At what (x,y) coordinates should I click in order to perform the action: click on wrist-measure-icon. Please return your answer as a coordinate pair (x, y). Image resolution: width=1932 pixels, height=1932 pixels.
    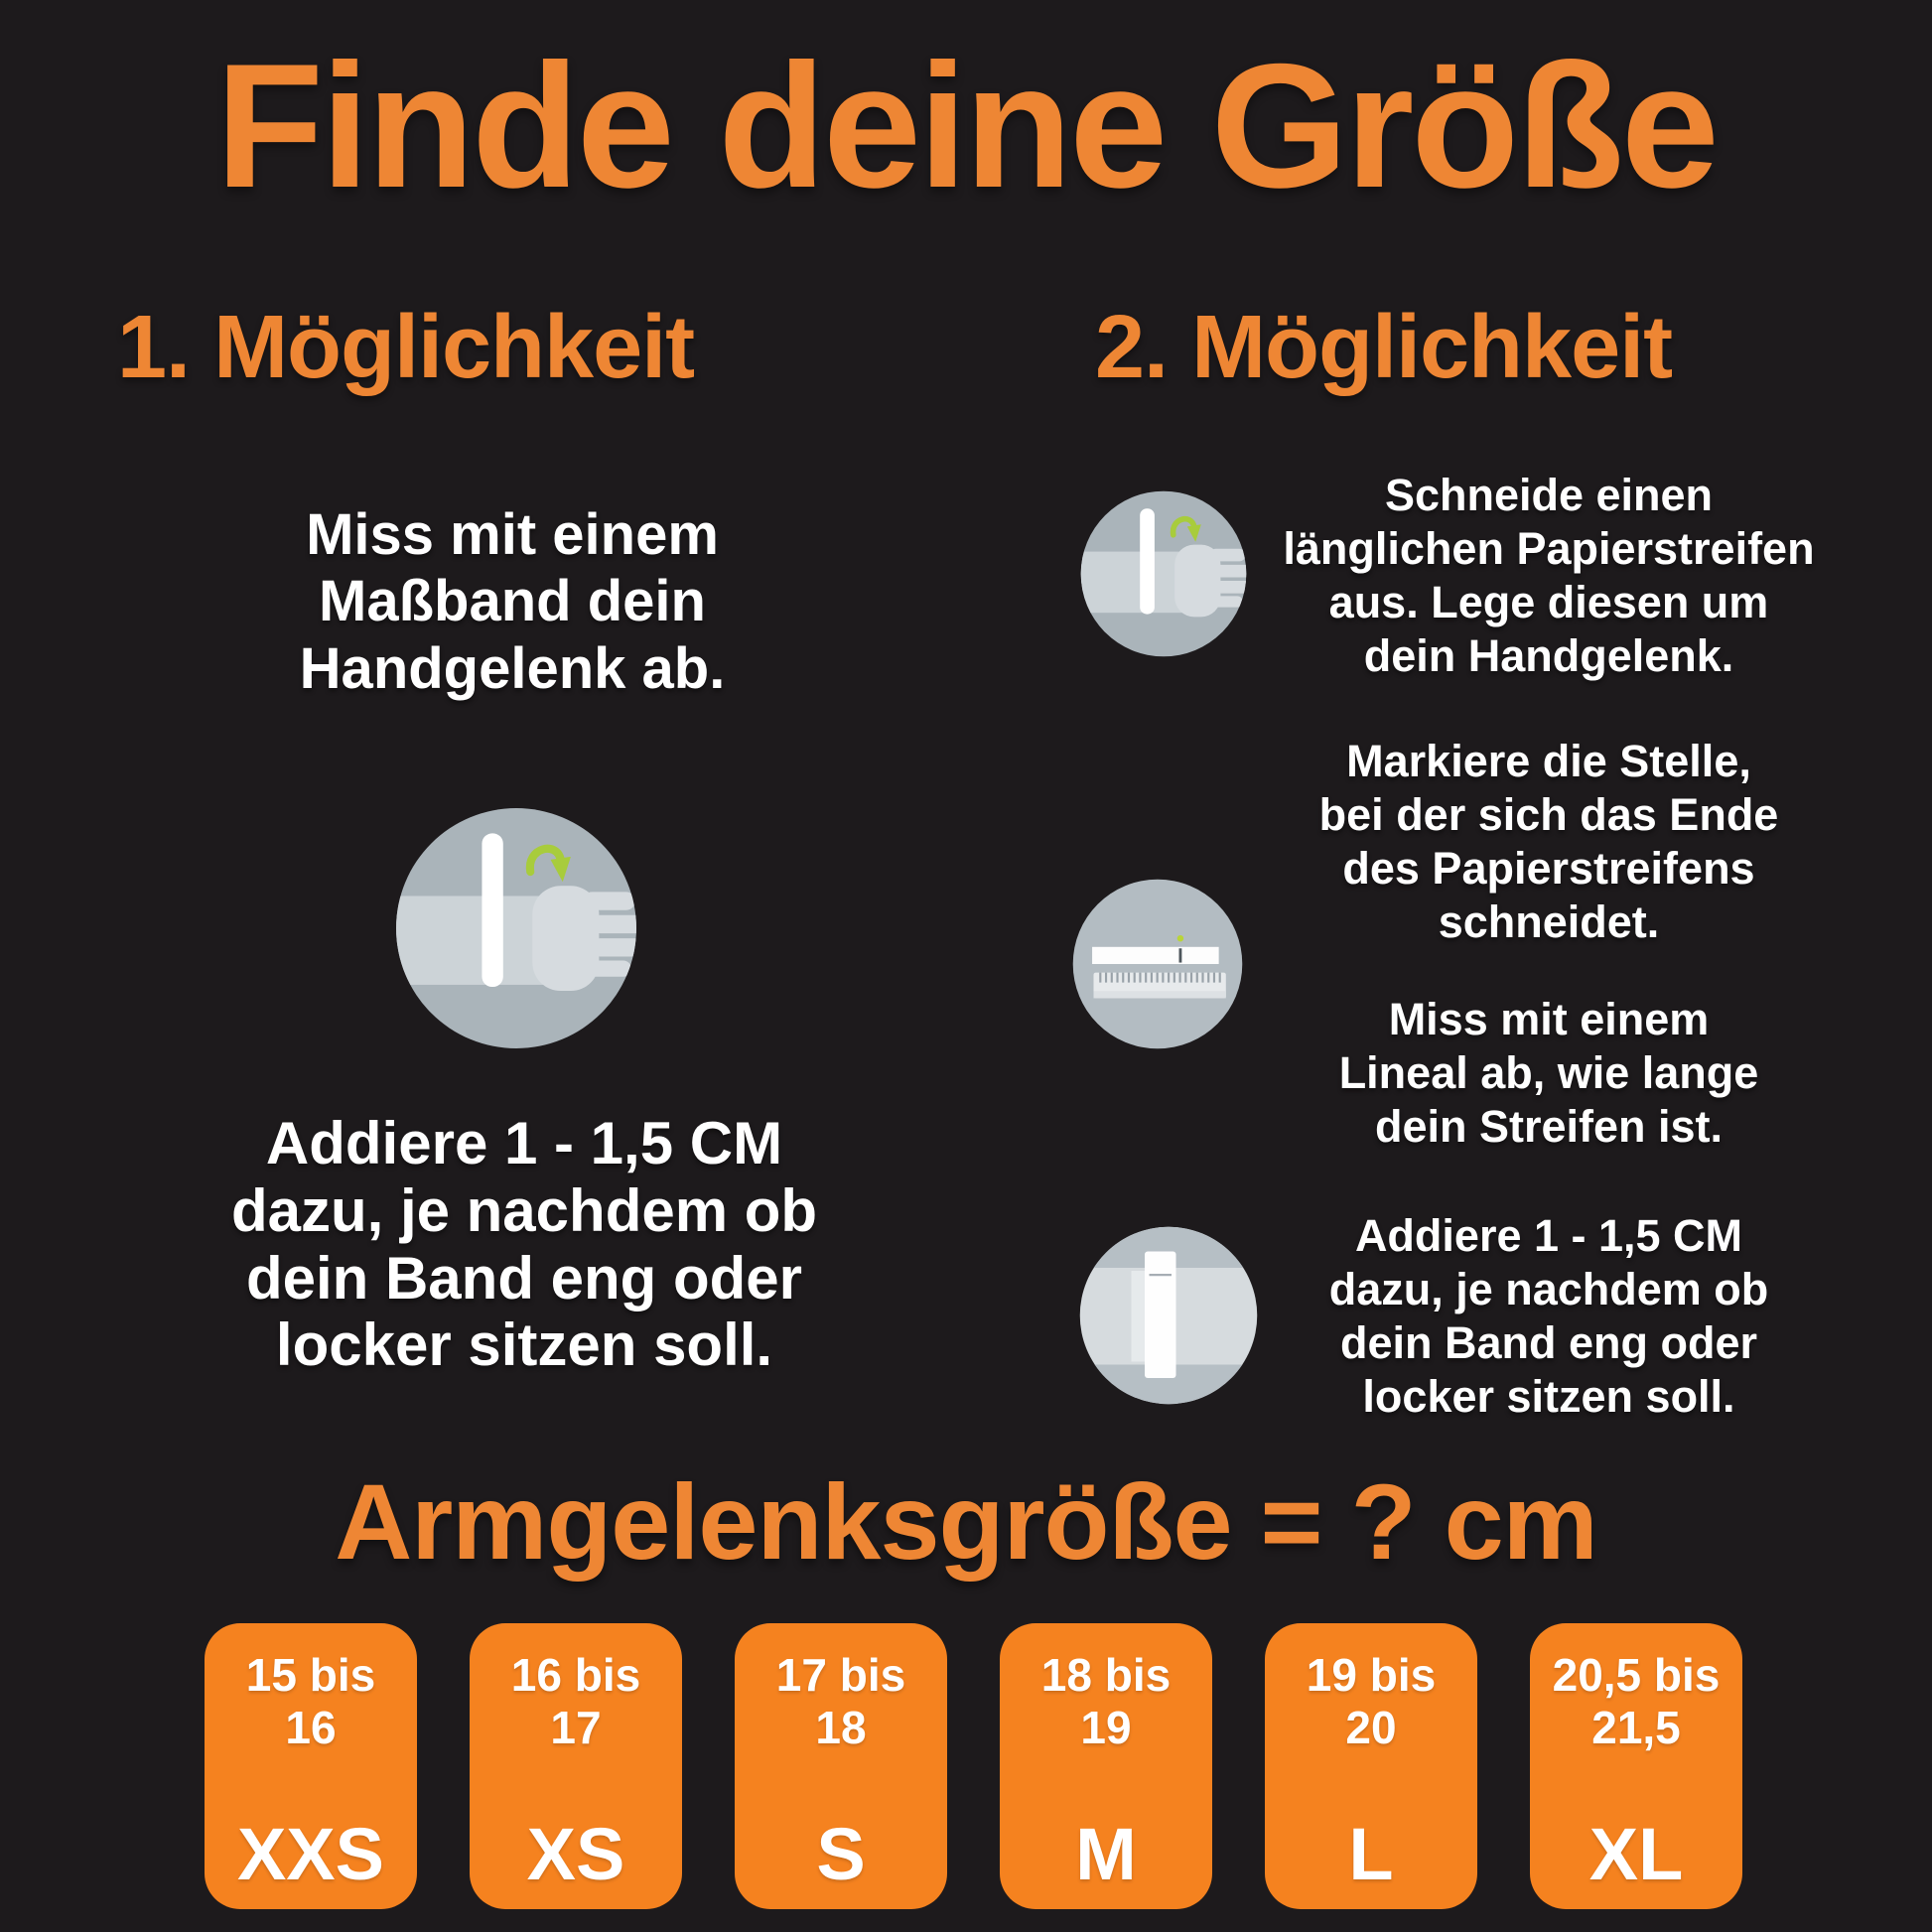
    Looking at the image, I should click on (516, 928).